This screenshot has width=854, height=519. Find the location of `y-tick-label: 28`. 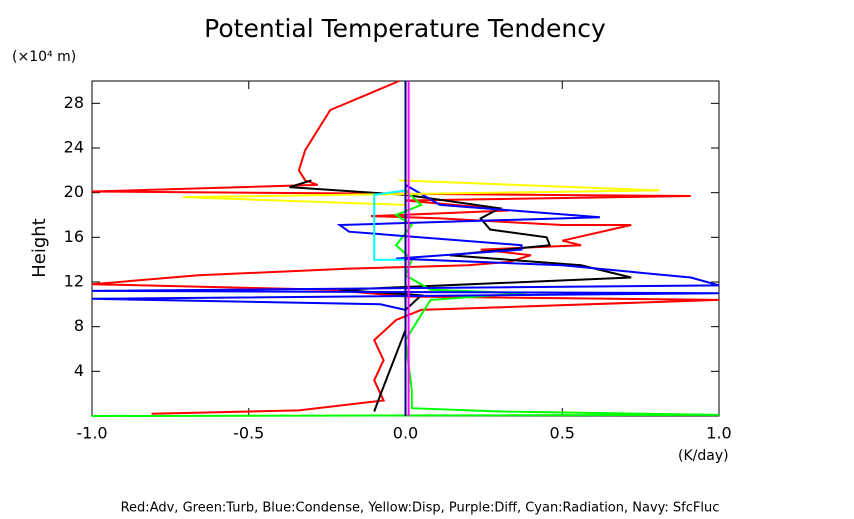

y-tick-label: 28 is located at coordinates (74, 102).